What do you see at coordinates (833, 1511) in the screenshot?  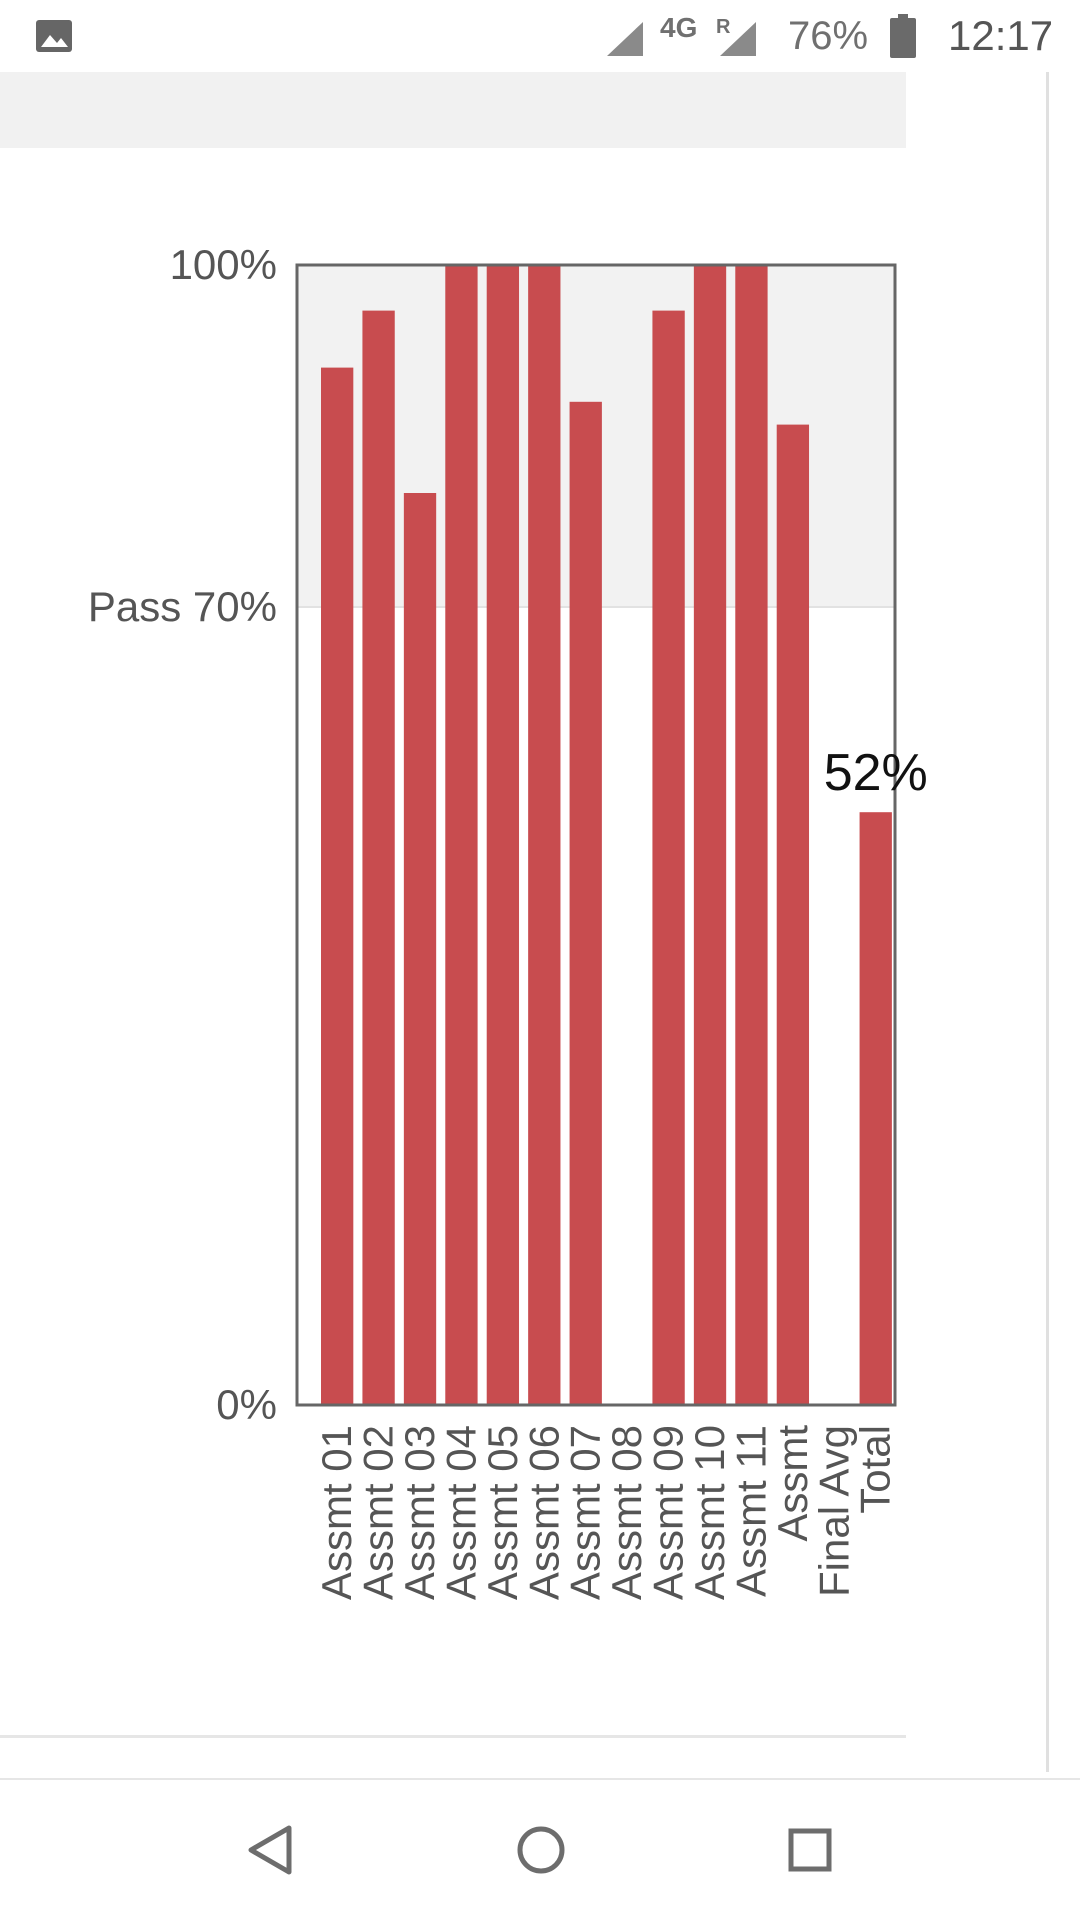 I see `x-tick-label: Final Avg` at bounding box center [833, 1511].